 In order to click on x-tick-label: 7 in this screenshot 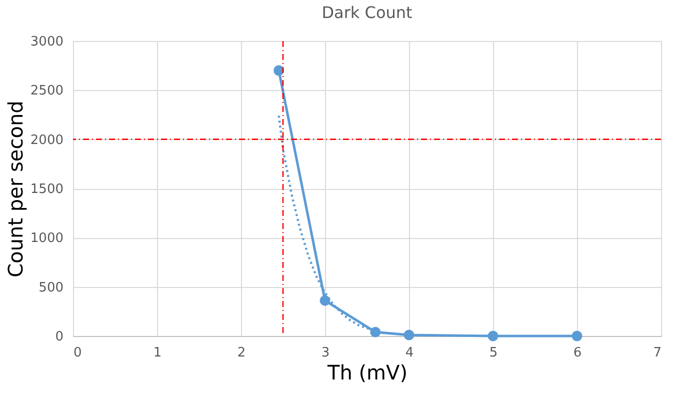, I will do `click(657, 353)`.